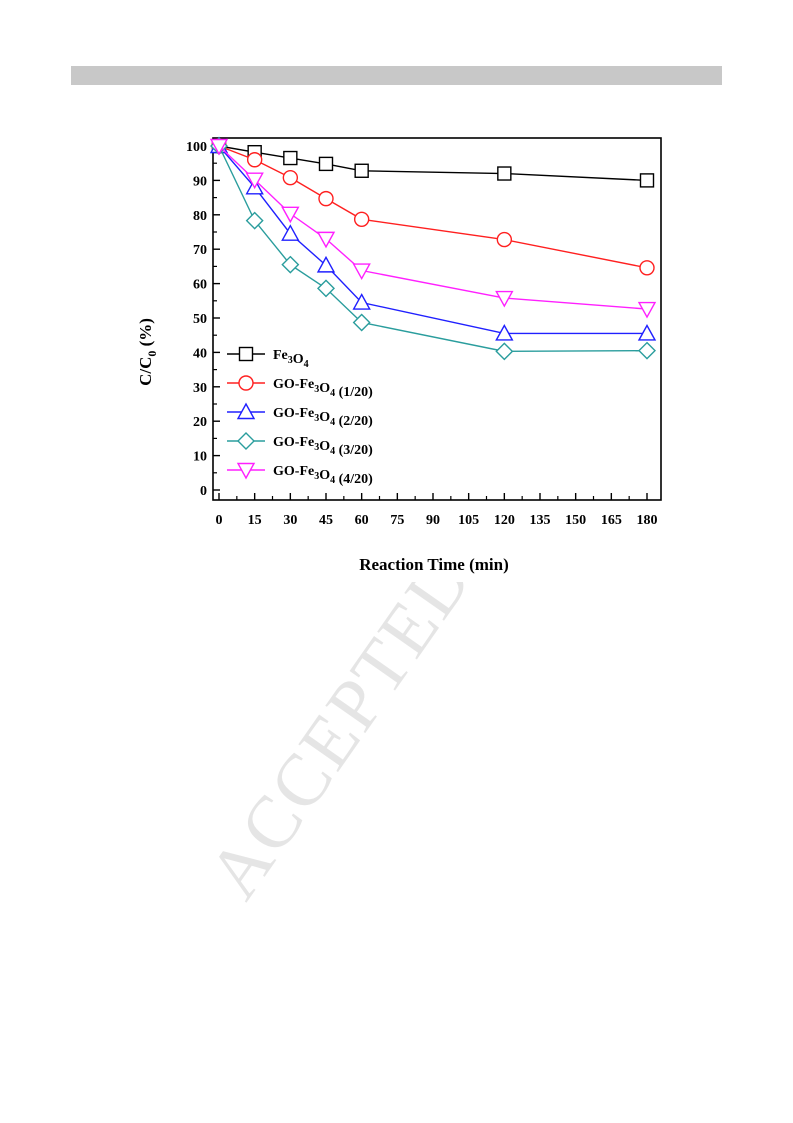  I want to click on legend-label: Fe3O4, so click(291, 359).